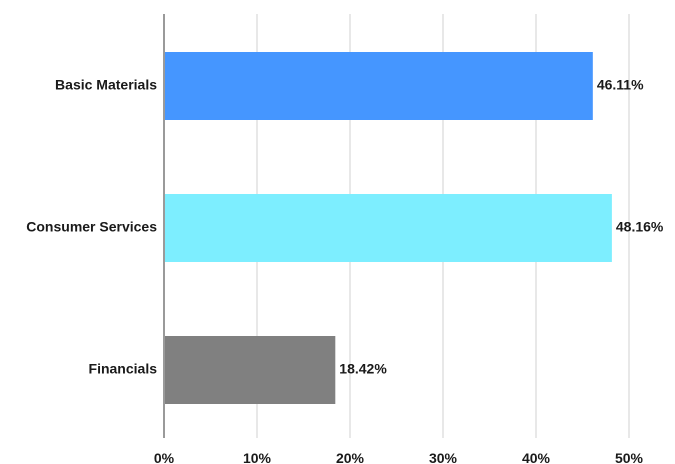 This screenshot has height=464, width=675. I want to click on bar-financials, so click(250, 370).